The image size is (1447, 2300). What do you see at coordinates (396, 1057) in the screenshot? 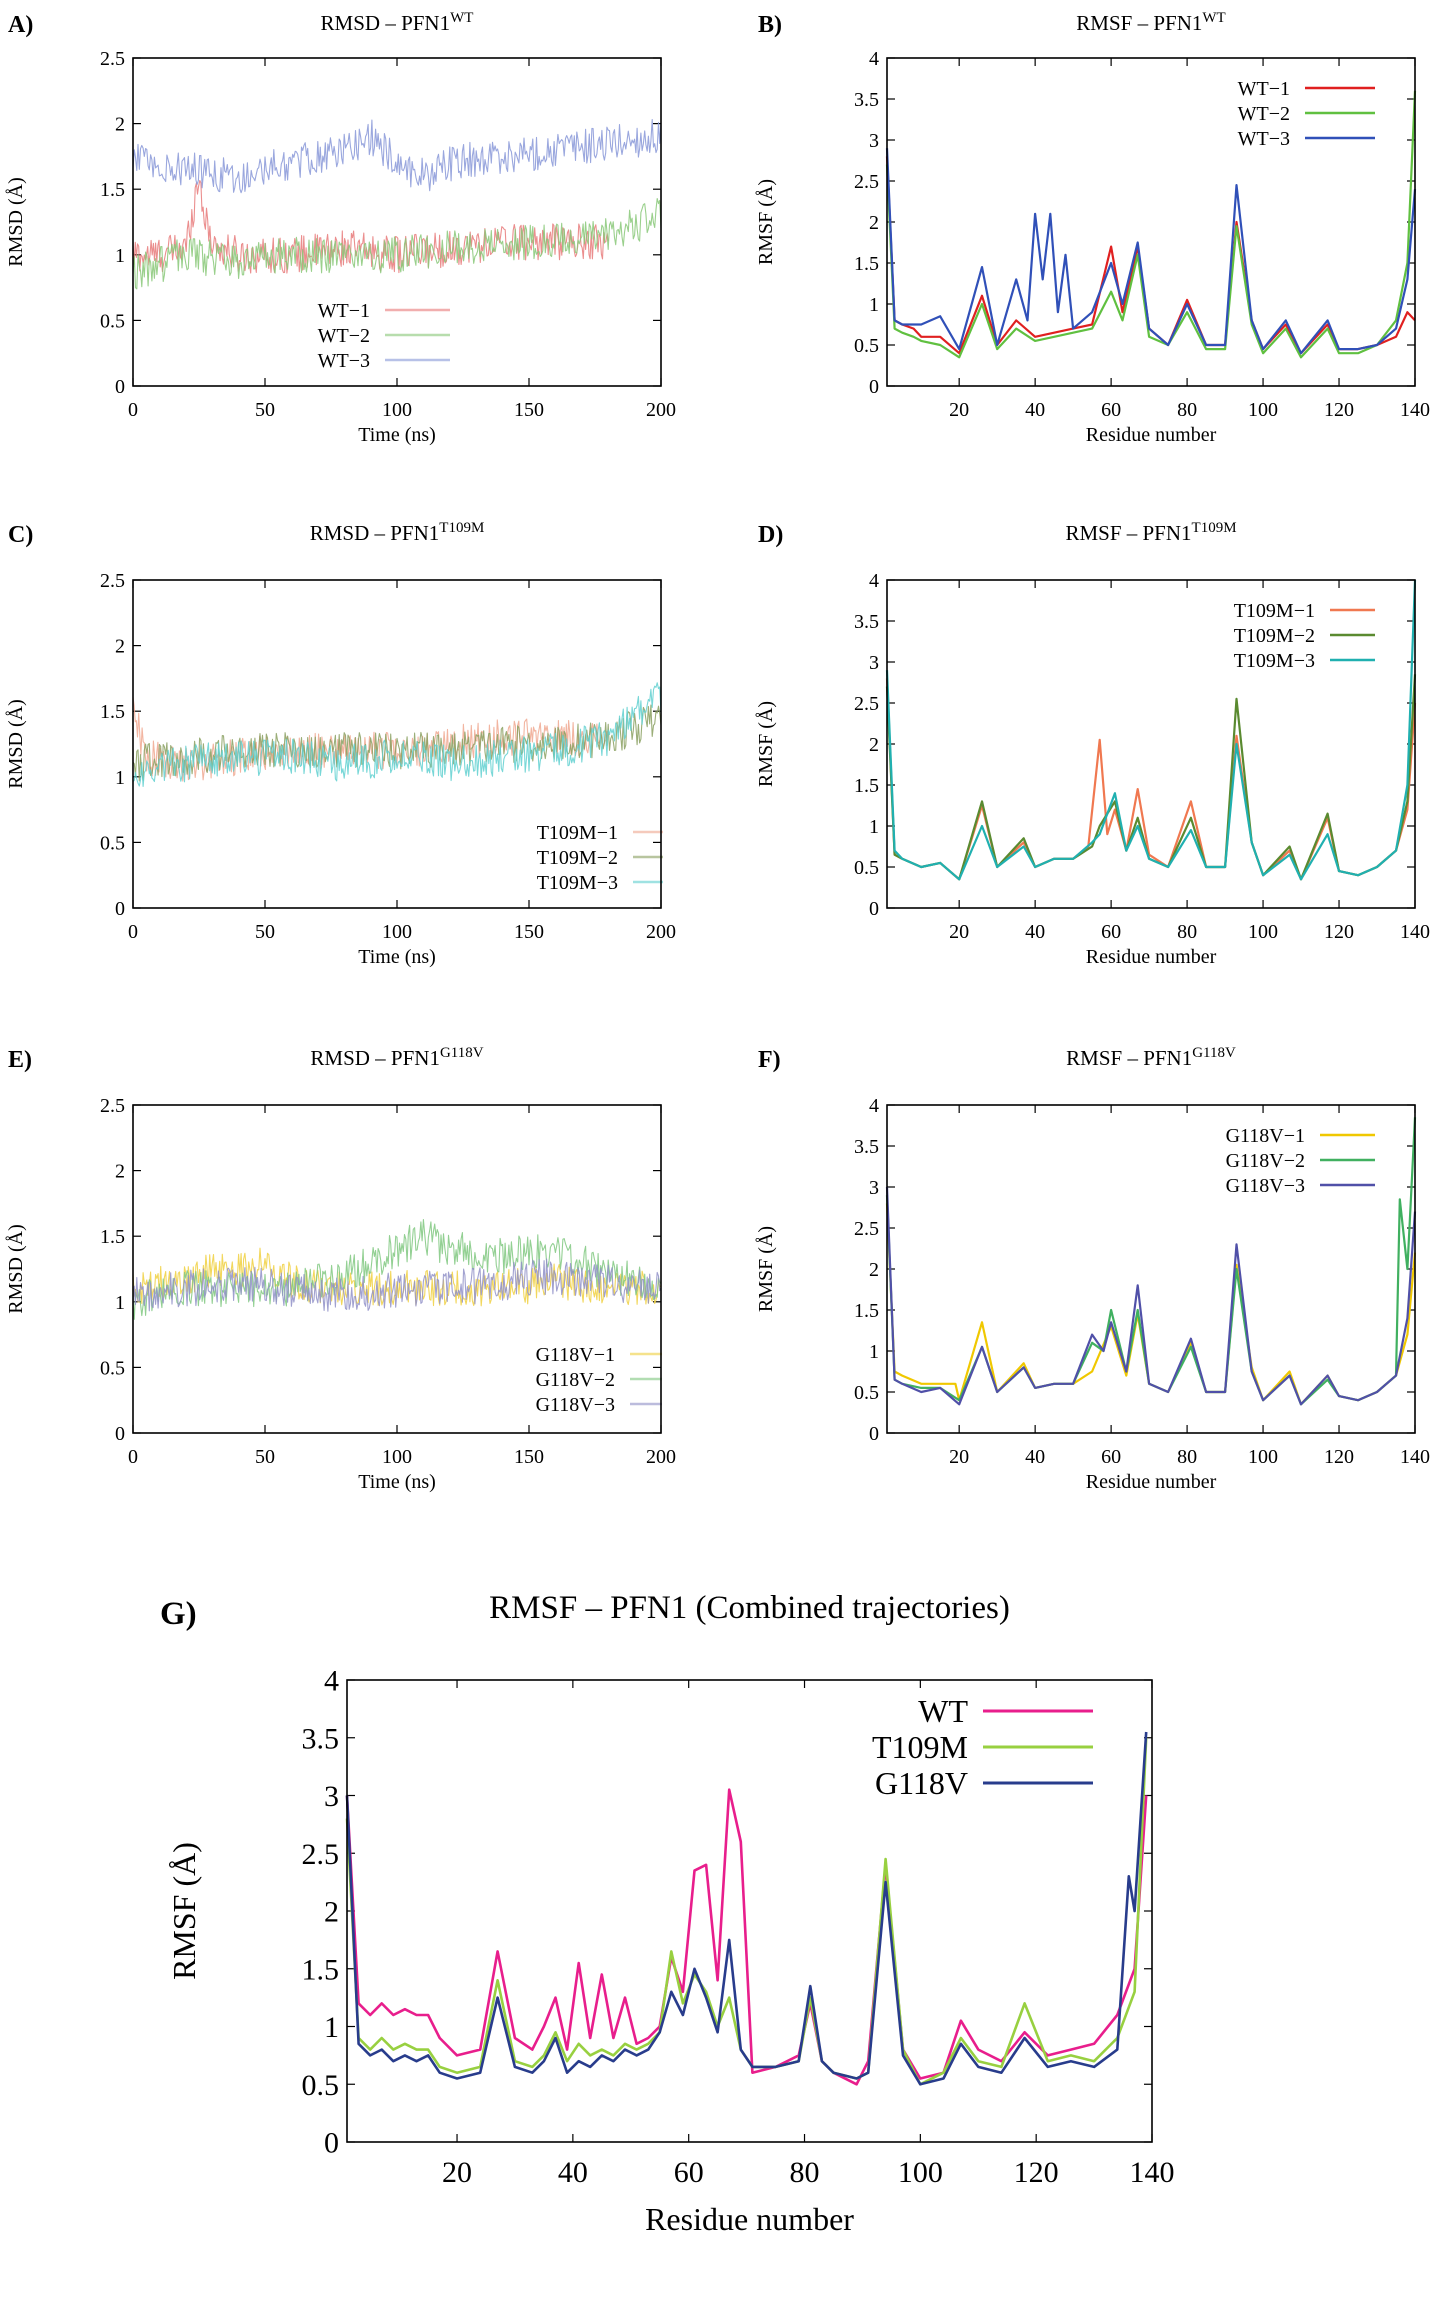
I see `chart-title: RMSD – PFN1G118V` at bounding box center [396, 1057].